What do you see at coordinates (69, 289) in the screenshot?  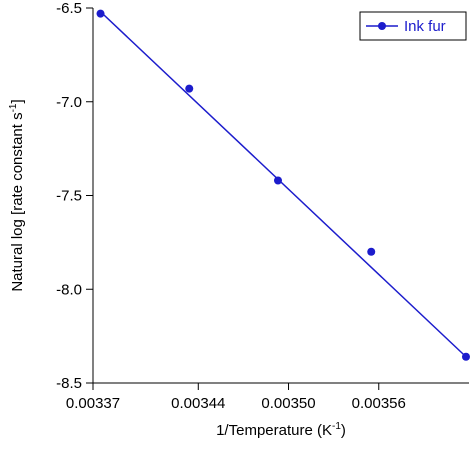 I see `y-tick-label: -8.0` at bounding box center [69, 289].